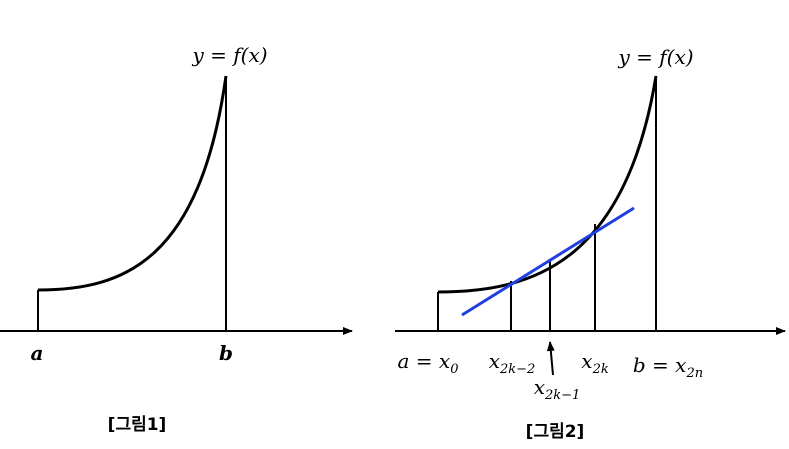 Image resolution: width=789 pixels, height=449 pixels. Describe the element at coordinates (454, 369) in the screenshot. I see `label-sub: 0` at that location.